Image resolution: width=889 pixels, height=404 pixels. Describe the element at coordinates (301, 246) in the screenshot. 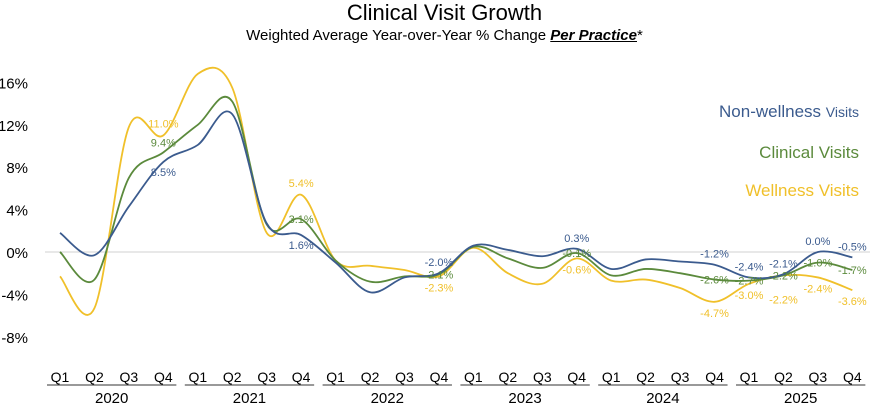

I see `data-label: 1.6%` at that location.